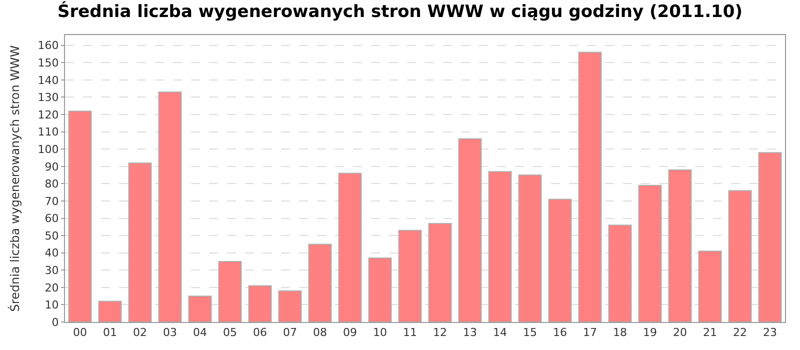 The width and height of the screenshot is (800, 350). Describe the element at coordinates (440, 333) in the screenshot. I see `x-tick-label: 12` at that location.